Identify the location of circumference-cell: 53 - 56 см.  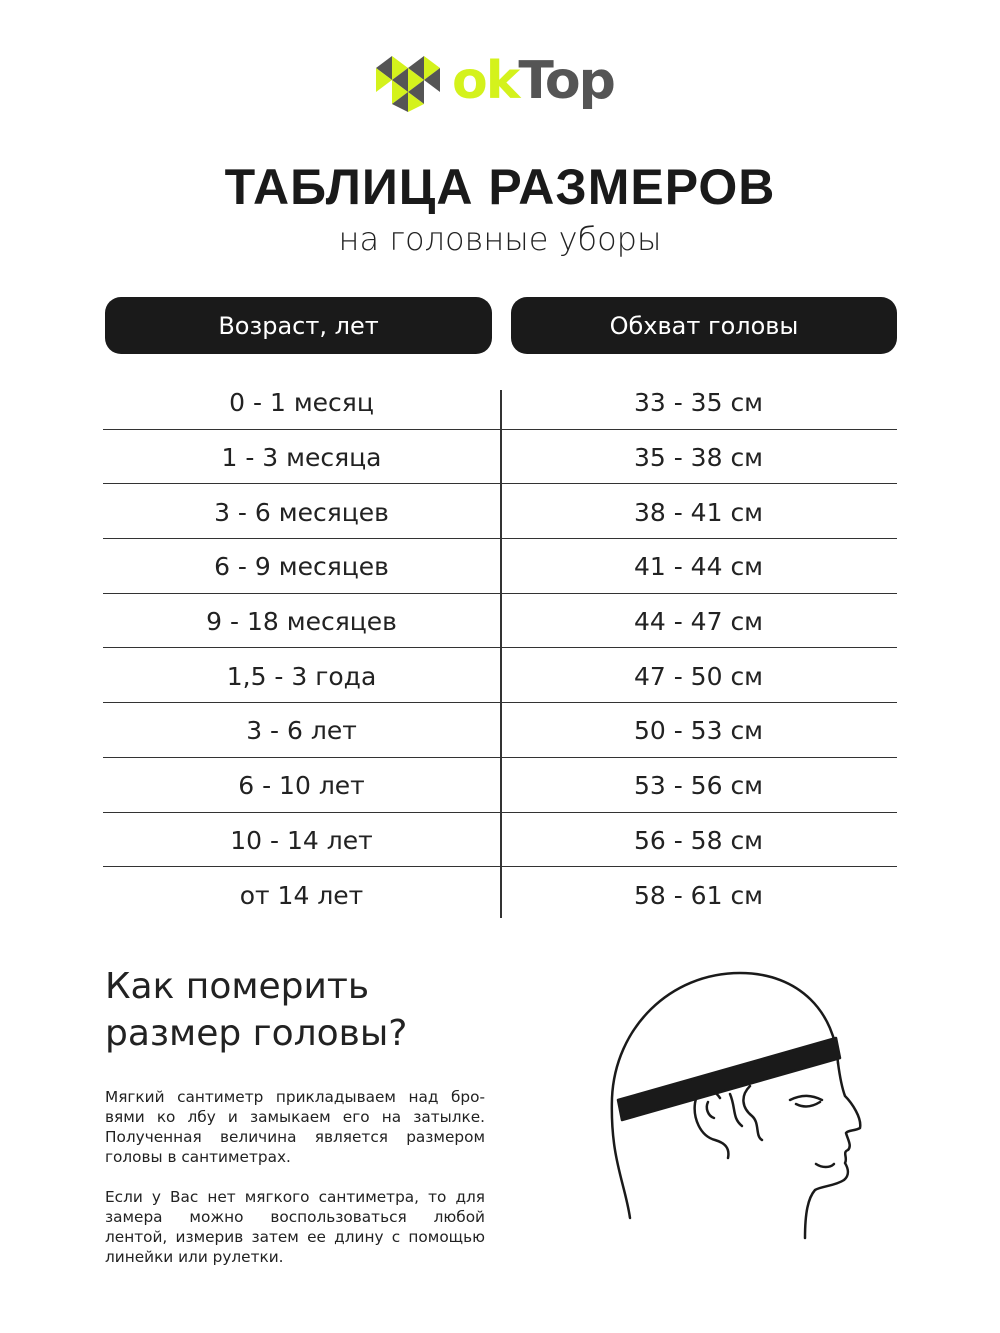
(698, 786).